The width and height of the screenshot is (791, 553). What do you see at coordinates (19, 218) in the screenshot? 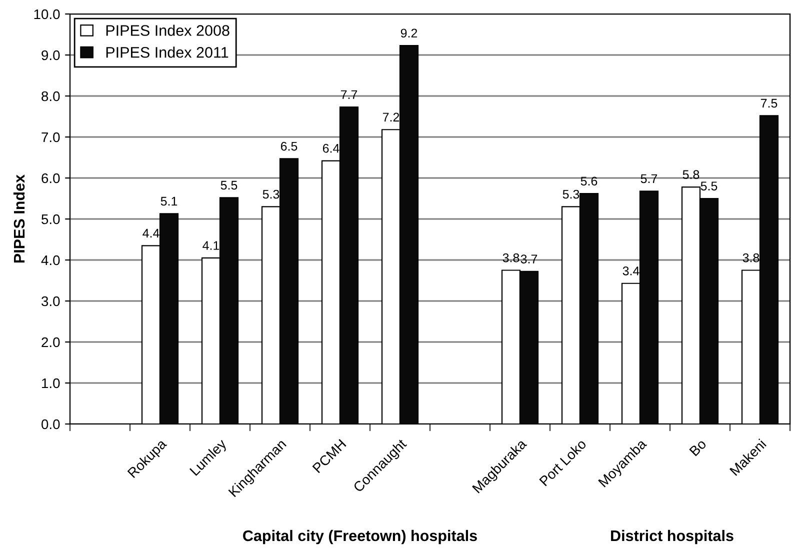
I see `y-axis-title: PIPES Index` at bounding box center [19, 218].